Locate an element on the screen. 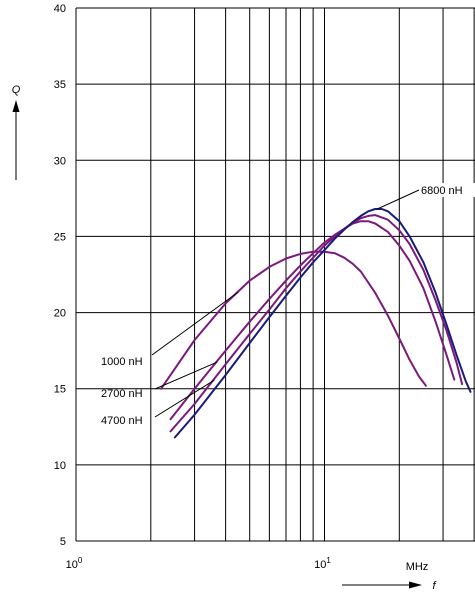  x-tick-label-exponent: 1 is located at coordinates (328, 560).